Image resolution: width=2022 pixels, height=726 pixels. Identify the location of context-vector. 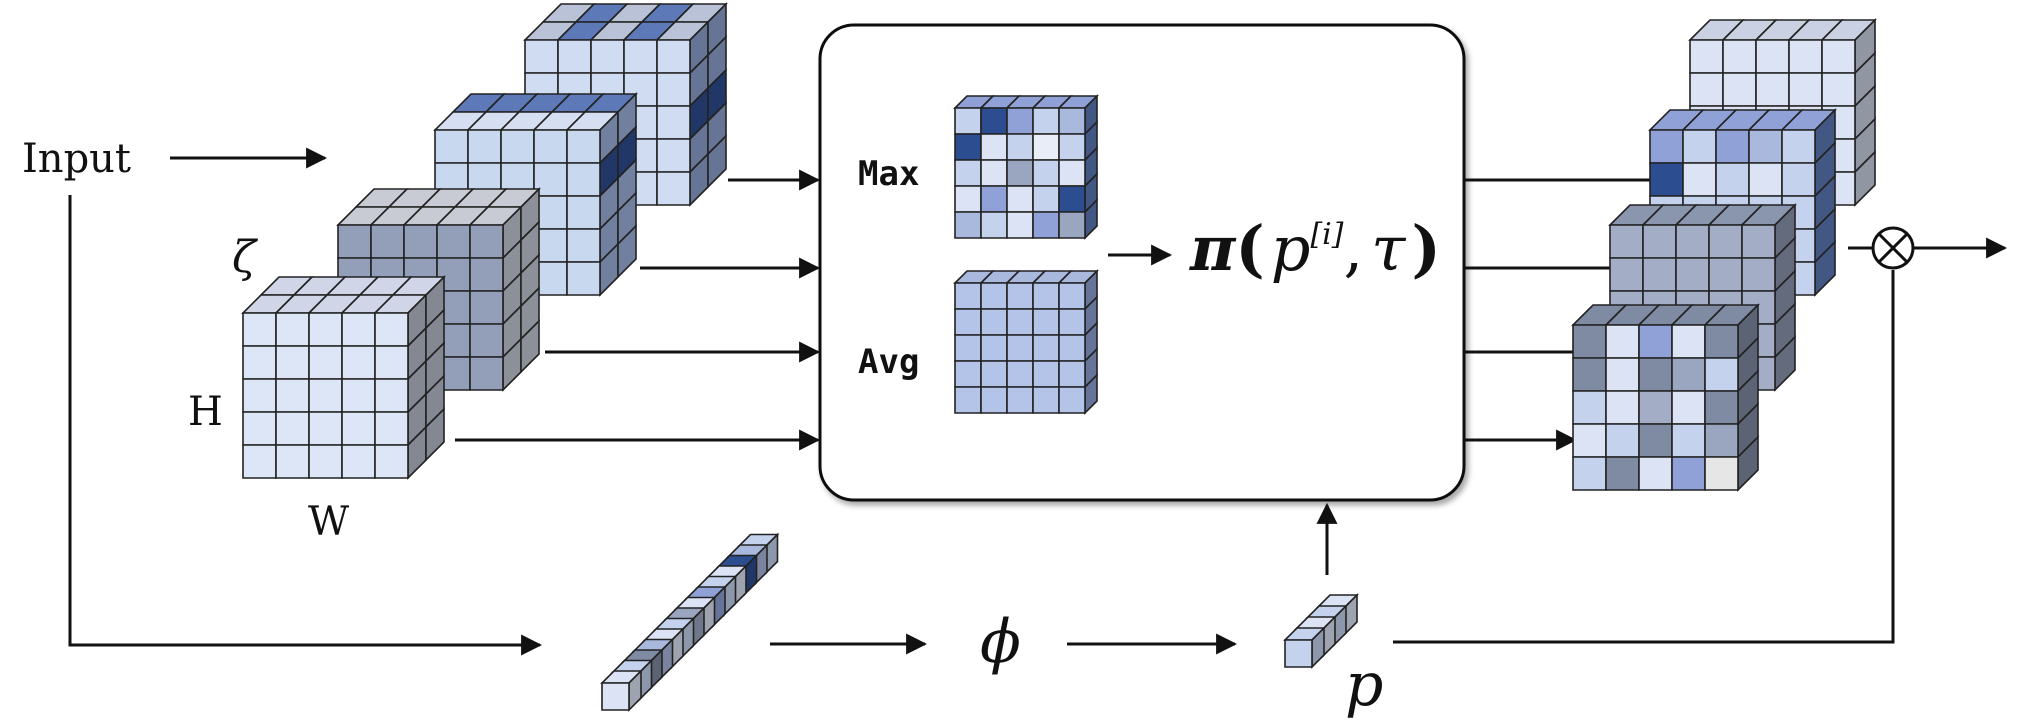
(690, 622).